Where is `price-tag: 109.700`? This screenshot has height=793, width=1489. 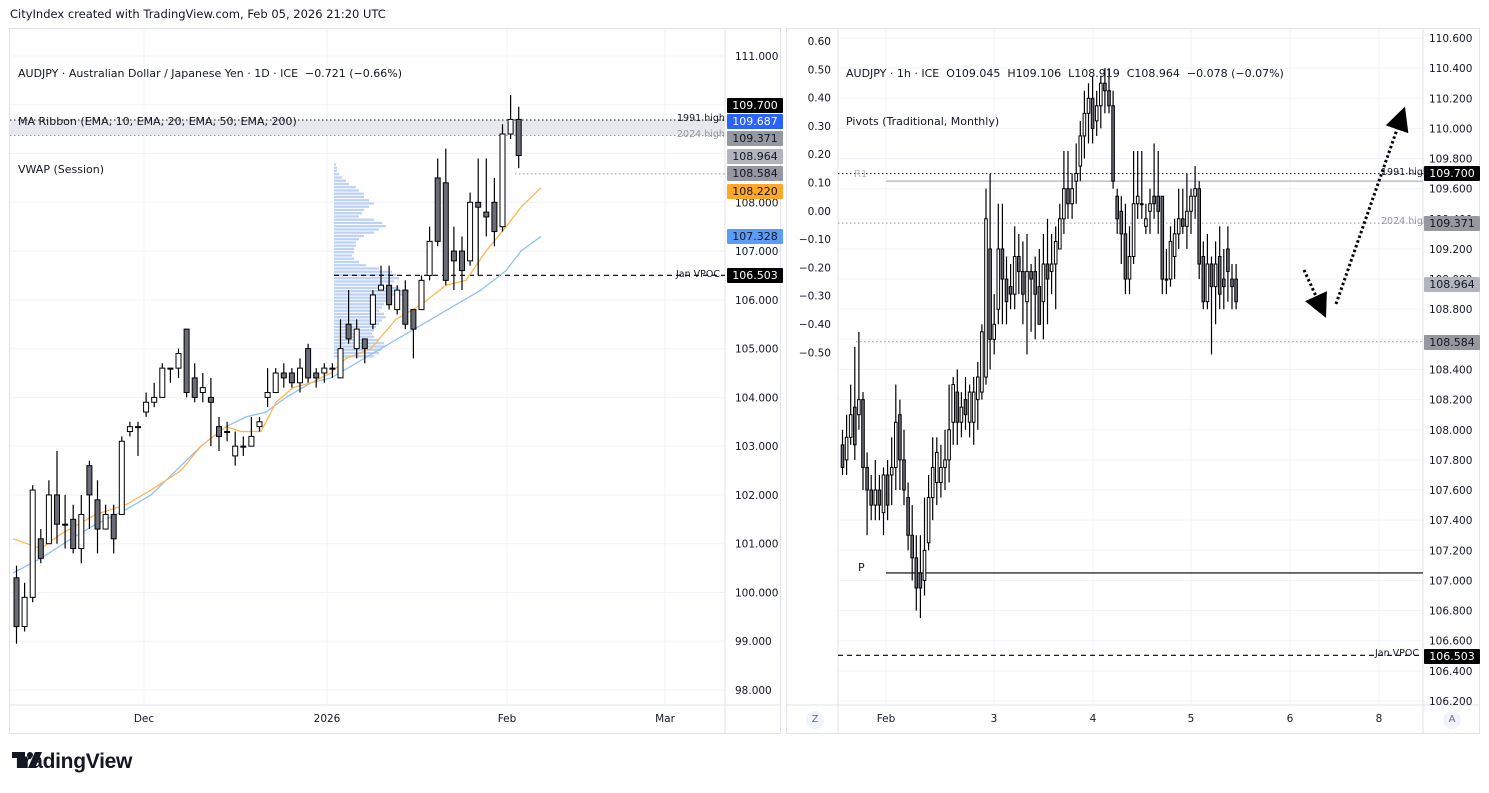
price-tag: 109.700 is located at coordinates (755, 105).